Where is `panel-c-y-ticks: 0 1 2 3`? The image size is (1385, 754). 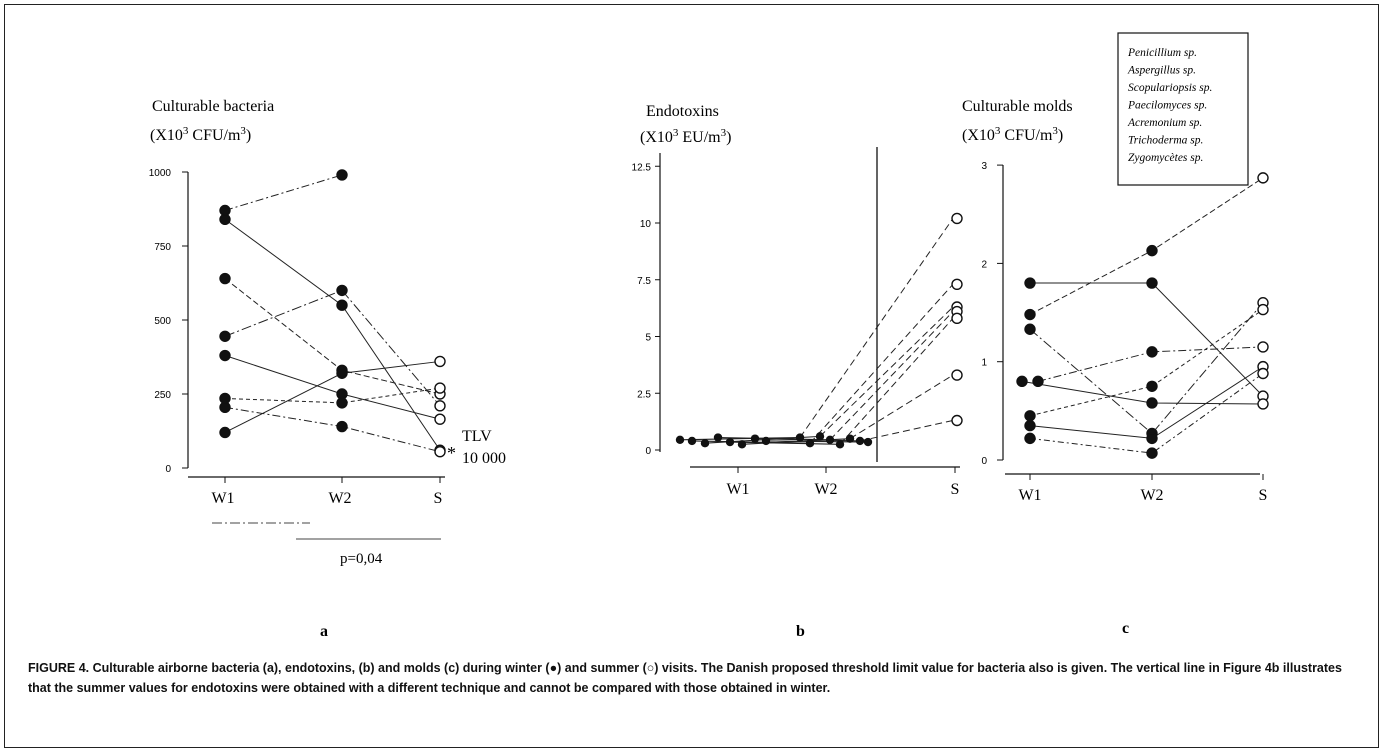
panel-c-y-ticks: 0 1 2 3 is located at coordinates (992, 314).